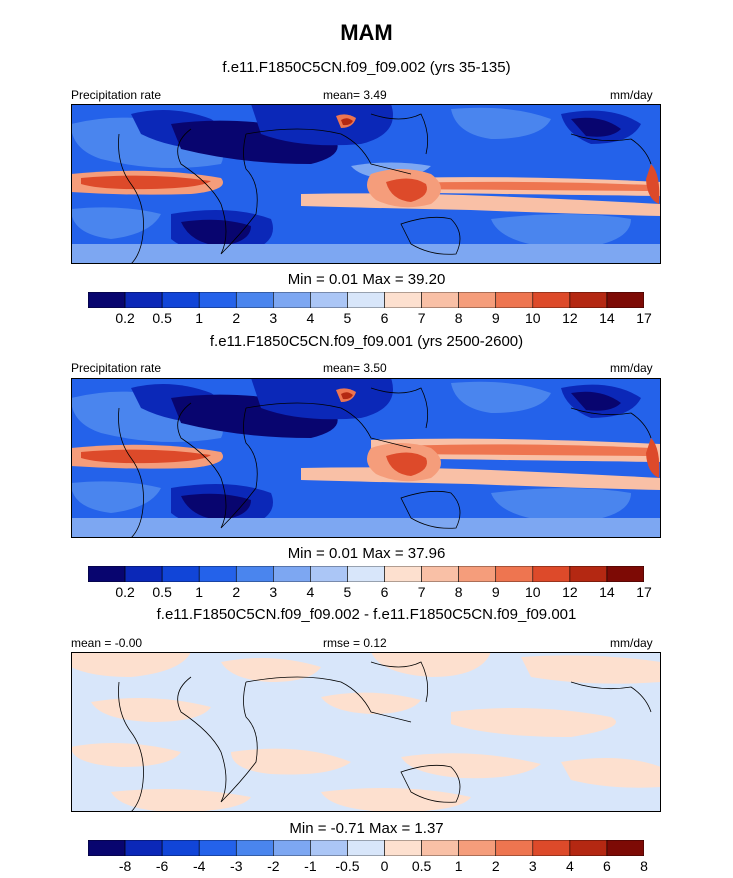 The image size is (733, 878). Describe the element at coordinates (162, 866) in the screenshot. I see `colorbar-tick-label: -6` at that location.